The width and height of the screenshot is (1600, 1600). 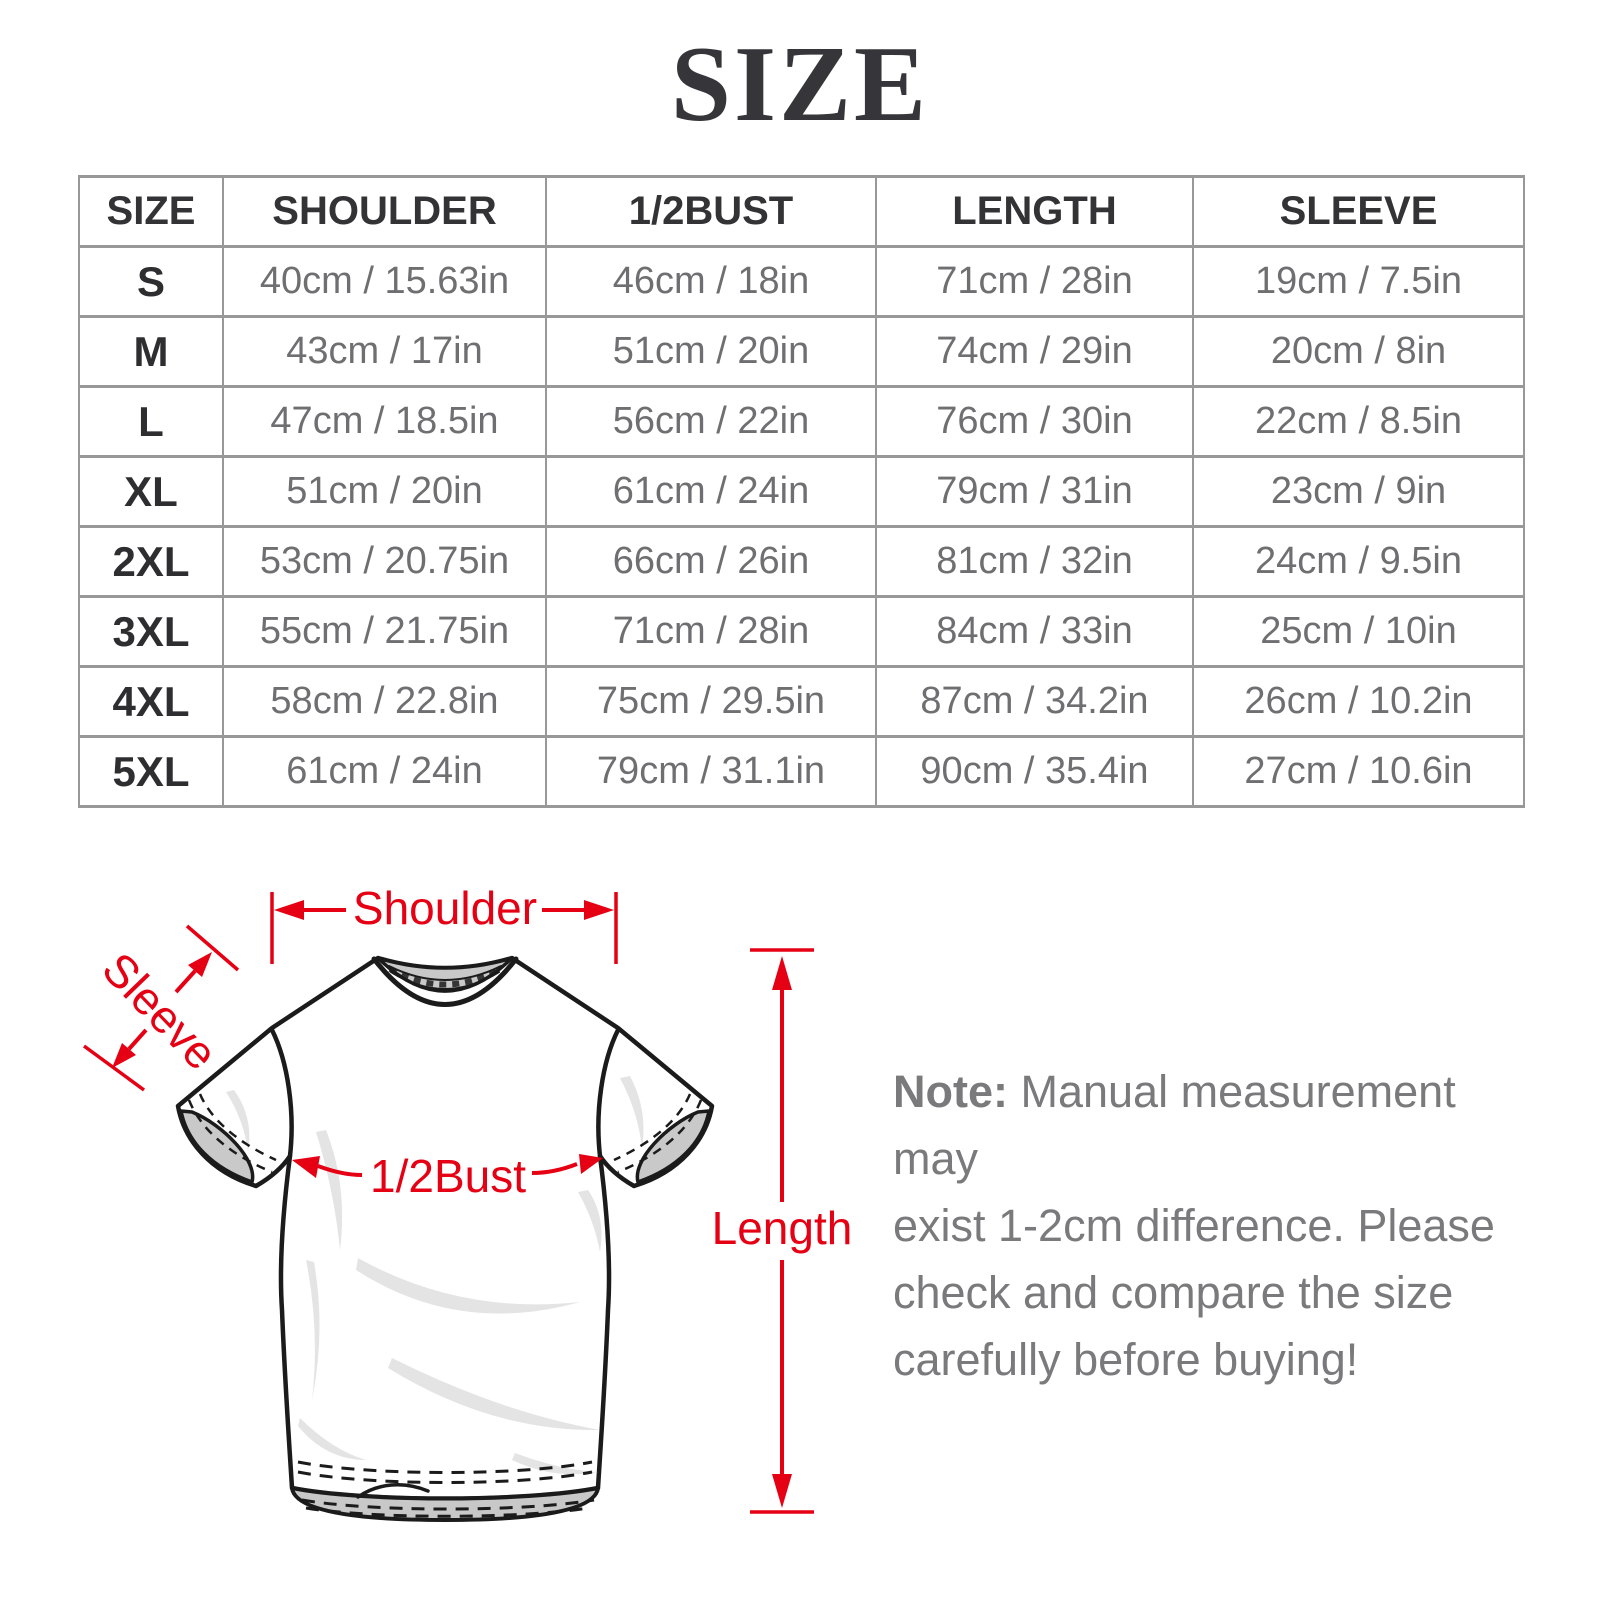 What do you see at coordinates (151, 491) in the screenshot?
I see `size-cell: XL` at bounding box center [151, 491].